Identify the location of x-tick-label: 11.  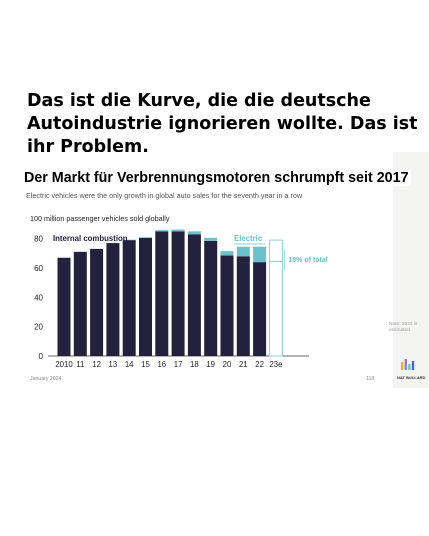
(80, 364).